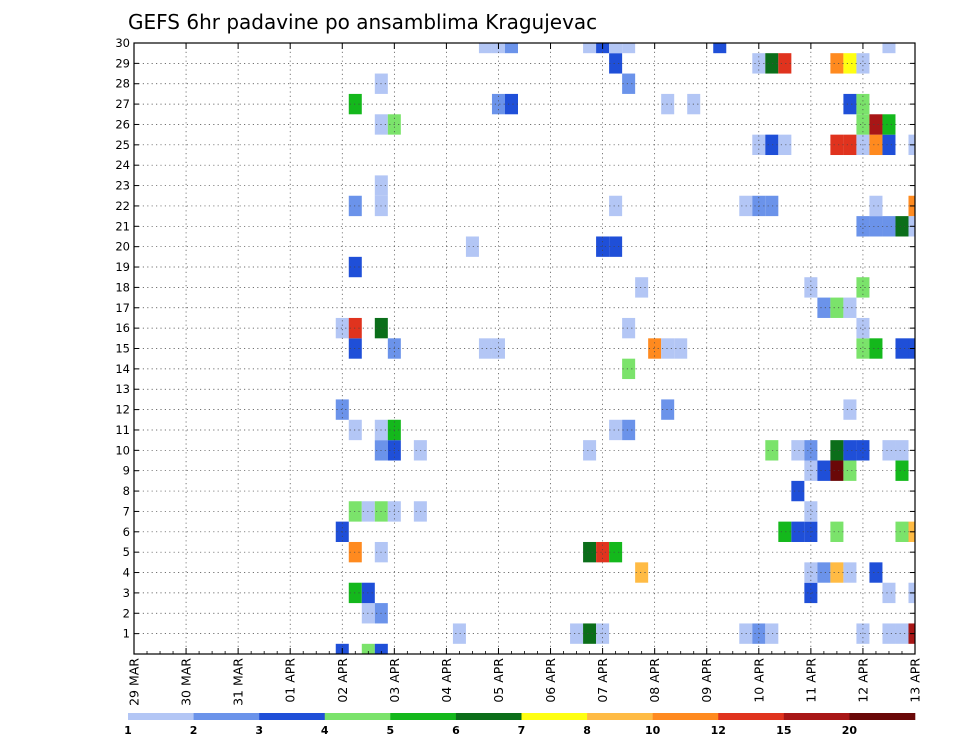  Describe the element at coordinates (126, 491) in the screenshot. I see `y-tick-label: 8` at that location.